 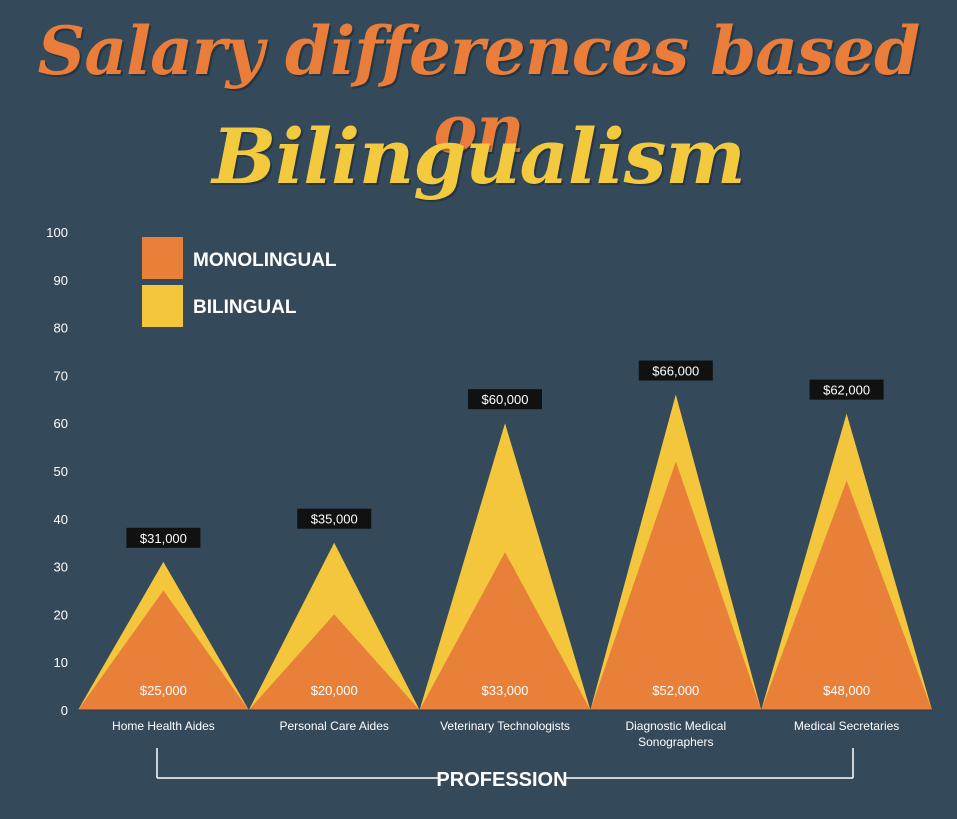 I want to click on bilingual-value-label: $31,000, so click(x=163, y=538).